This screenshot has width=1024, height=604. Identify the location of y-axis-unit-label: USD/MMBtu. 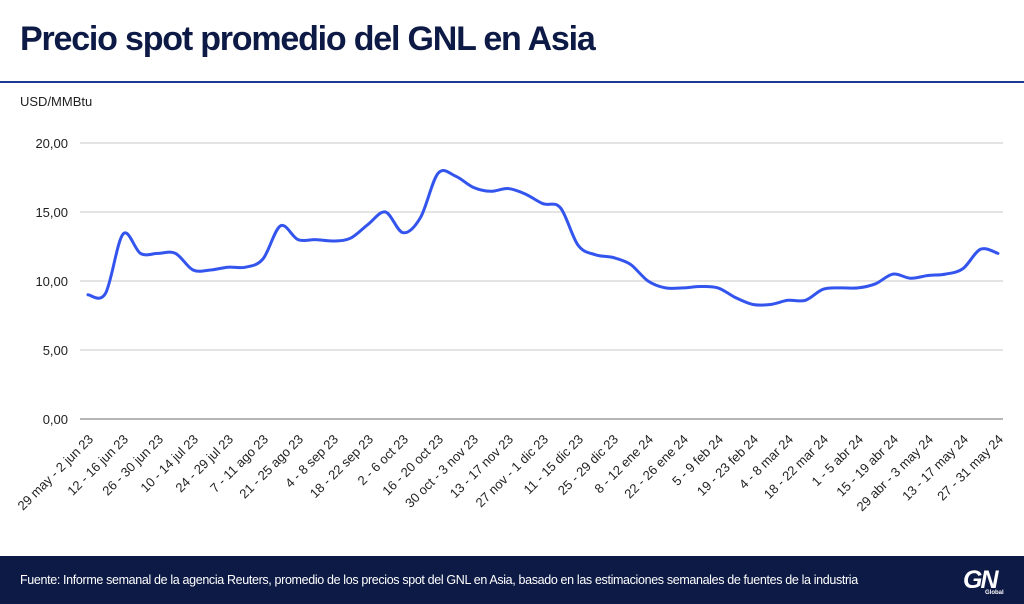
(56, 101).